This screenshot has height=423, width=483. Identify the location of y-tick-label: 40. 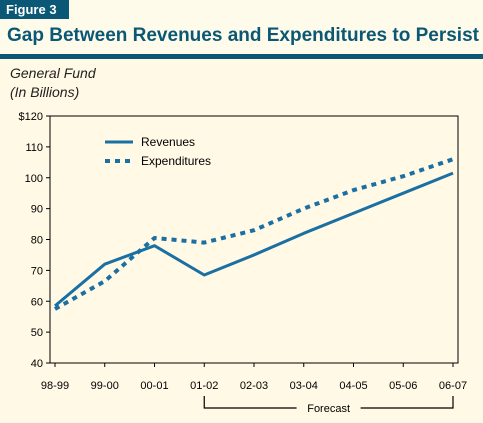
(37, 364).